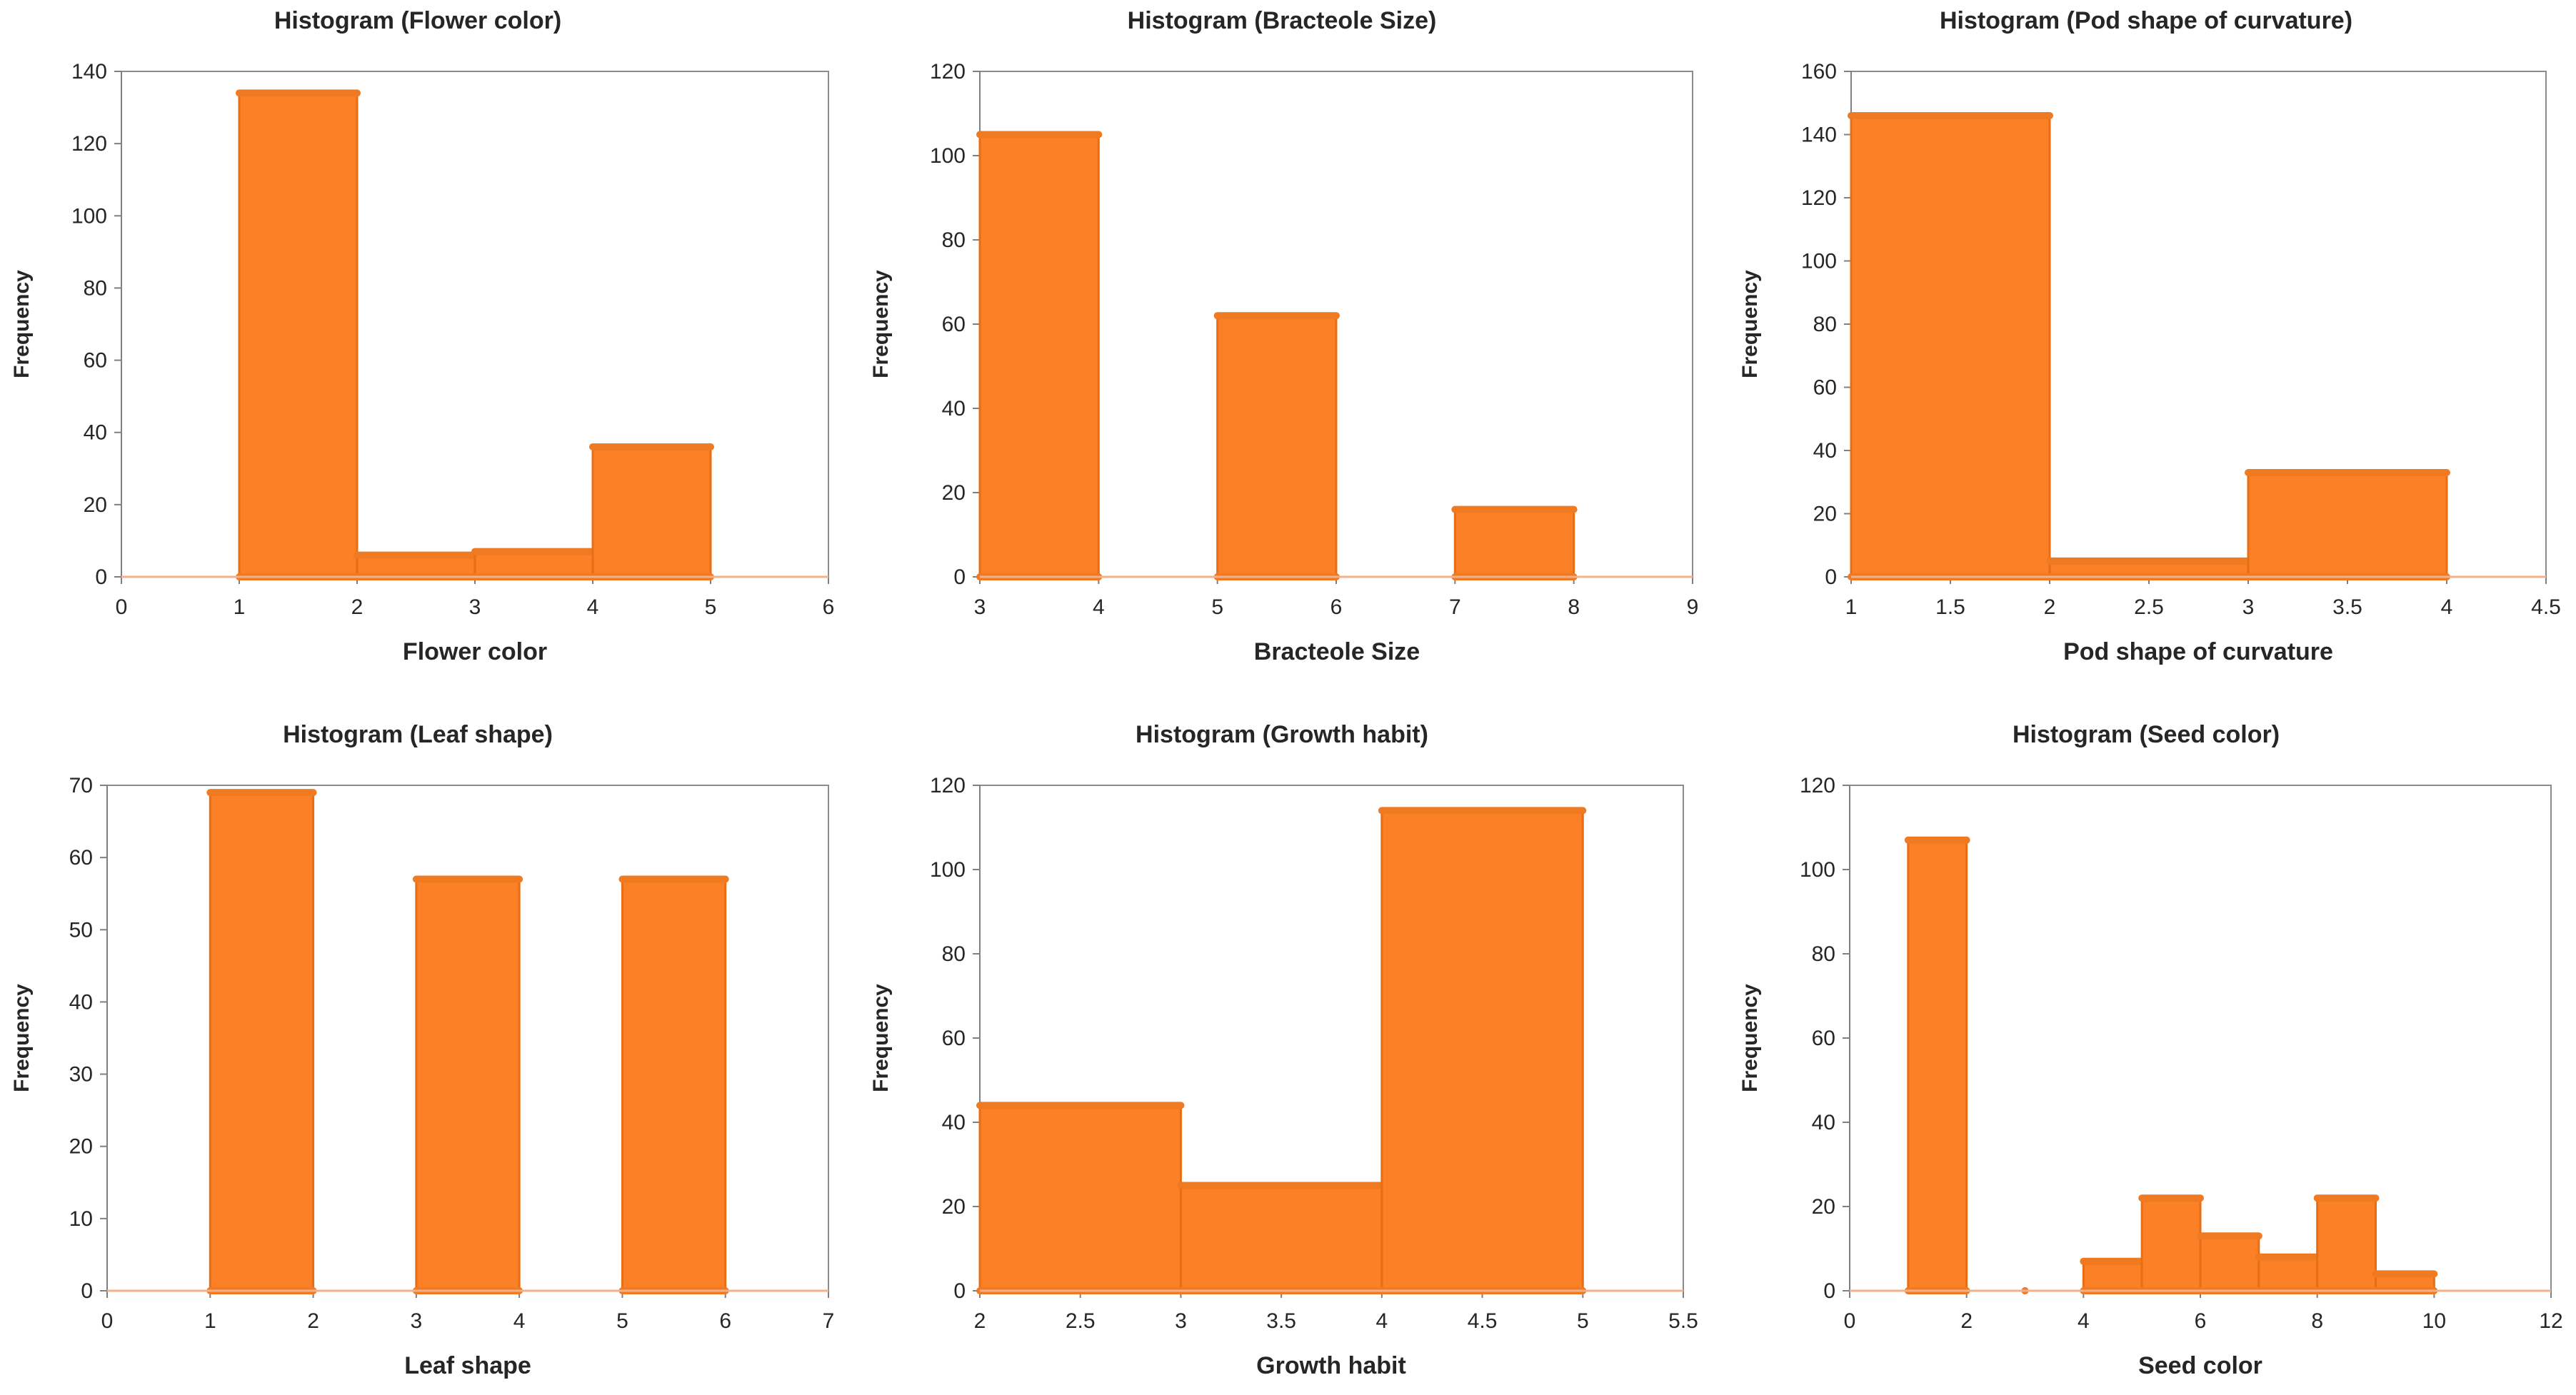 The height and width of the screenshot is (1395, 2576). What do you see at coordinates (2198, 651) in the screenshot?
I see `x-axis-label: Pod shape of curvature` at bounding box center [2198, 651].